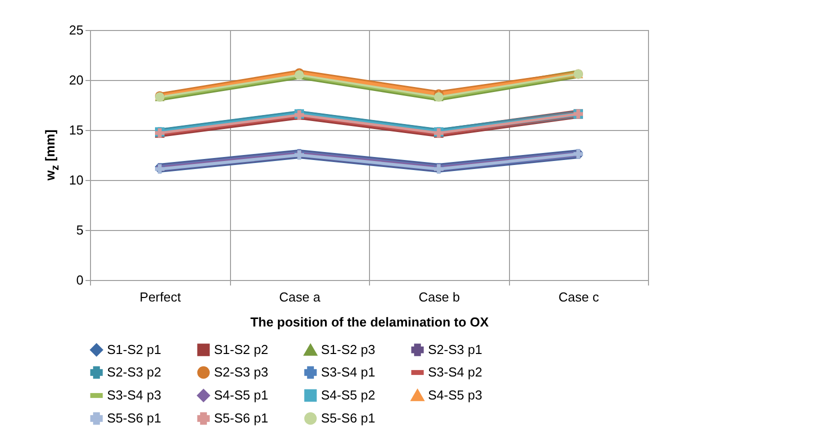 Image resolution: width=819 pixels, height=435 pixels. I want to click on y-tick-label: 5, so click(80, 230).